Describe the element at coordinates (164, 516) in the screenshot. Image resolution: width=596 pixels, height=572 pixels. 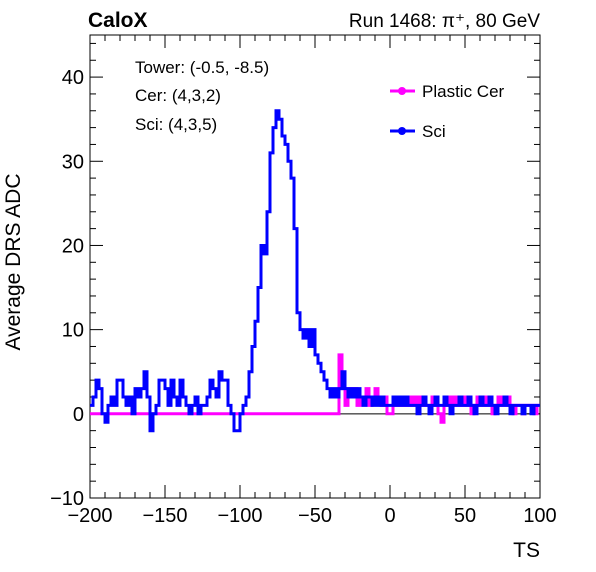
I see `x-tick-label: −150` at that location.